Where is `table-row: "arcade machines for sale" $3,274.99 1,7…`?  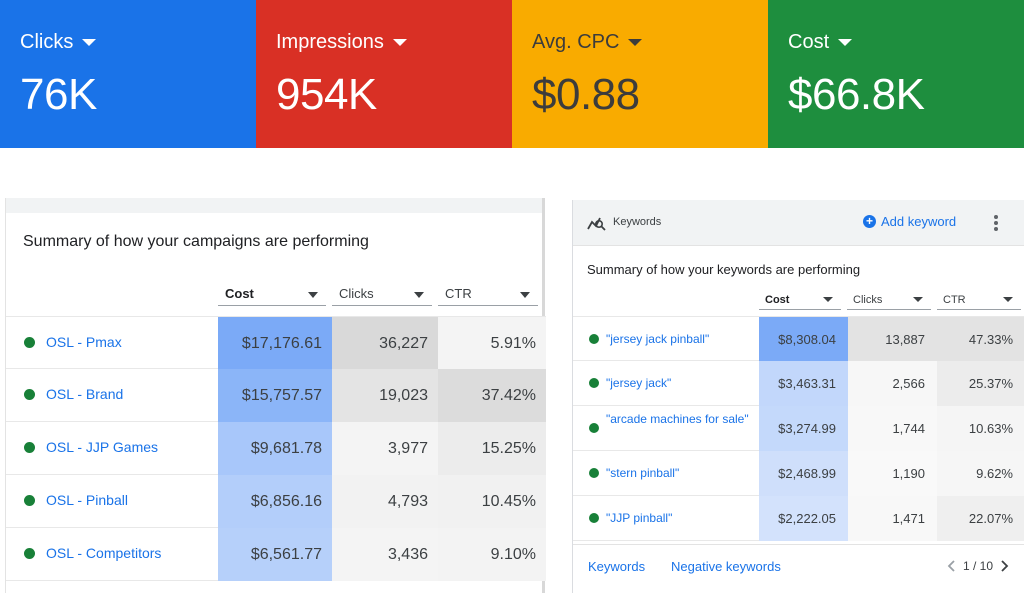 table-row: "arcade machines for sale" $3,274.99 1,7… is located at coordinates (798, 428).